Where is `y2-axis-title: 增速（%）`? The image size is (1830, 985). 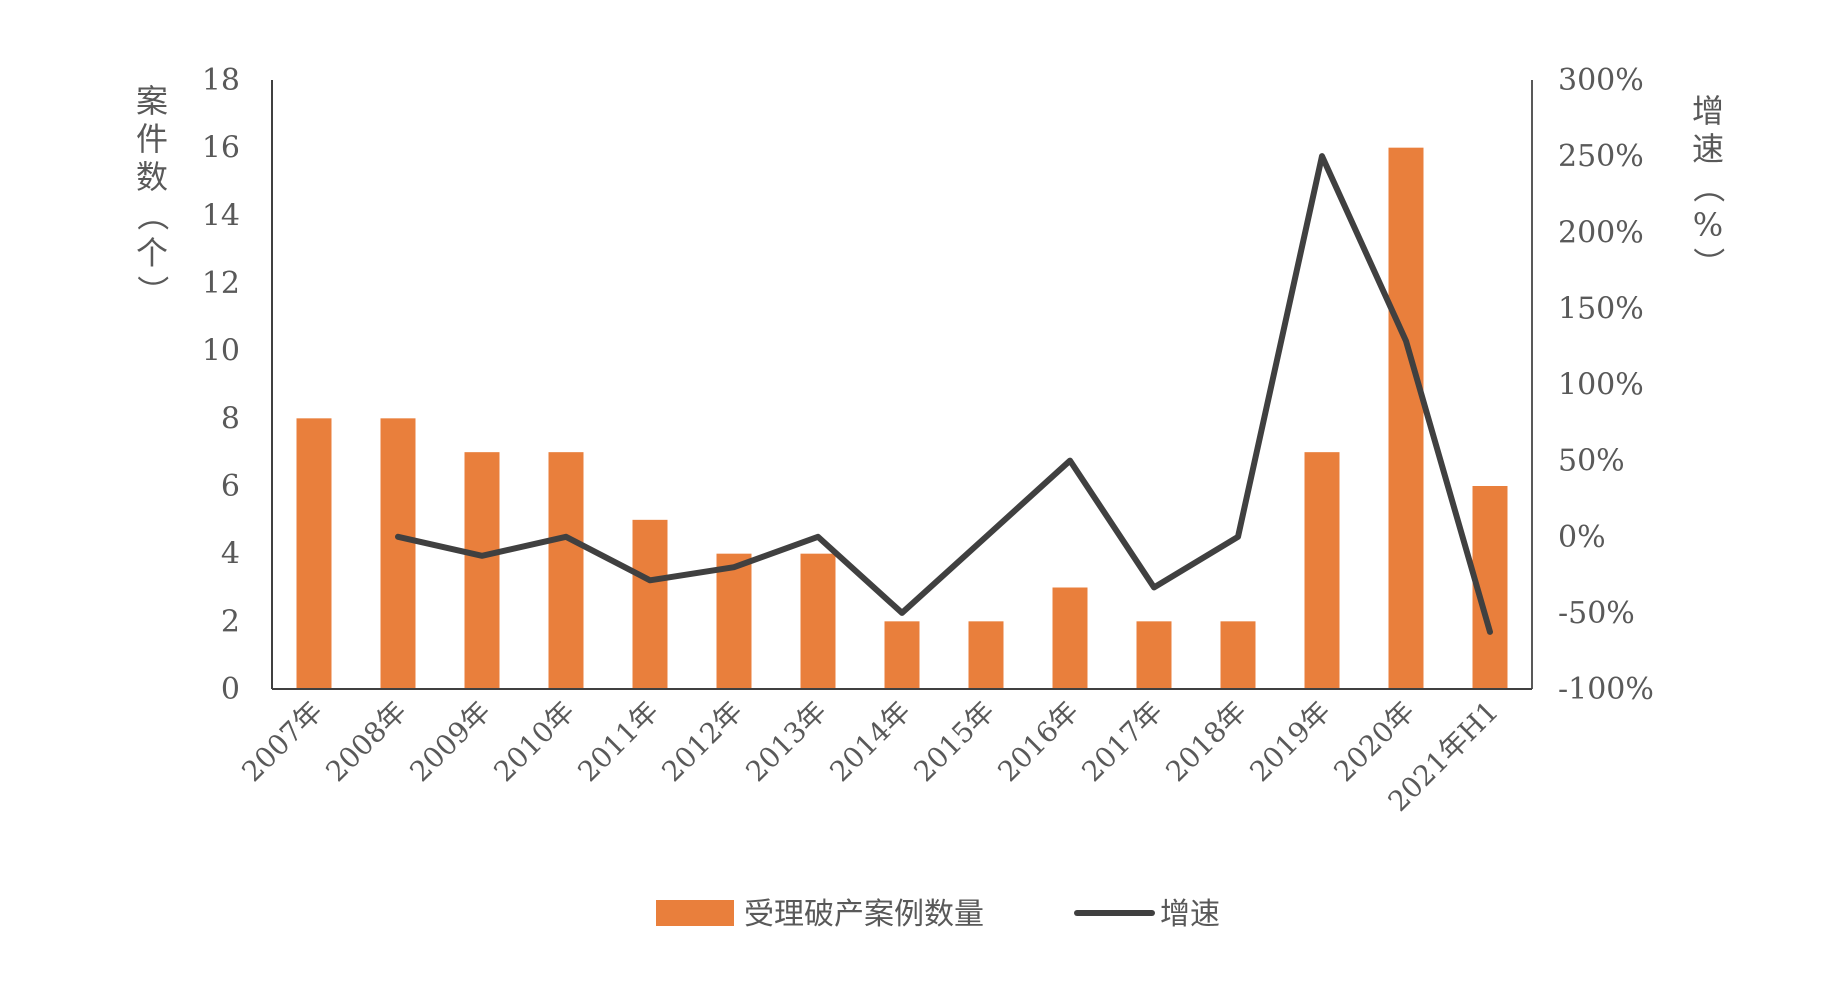 y2-axis-title: 增速（%） is located at coordinates (1708, 185).